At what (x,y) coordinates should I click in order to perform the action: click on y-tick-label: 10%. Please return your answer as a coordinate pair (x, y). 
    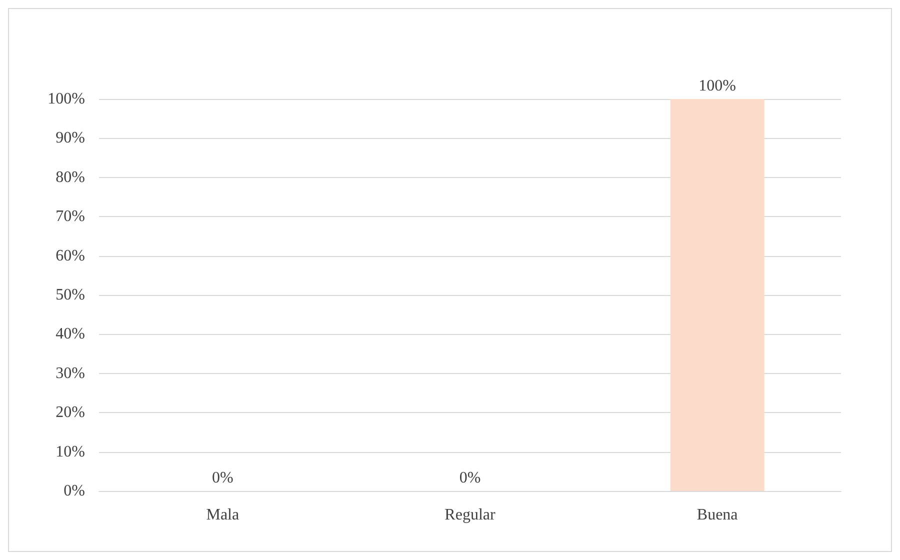
    Looking at the image, I should click on (70, 451).